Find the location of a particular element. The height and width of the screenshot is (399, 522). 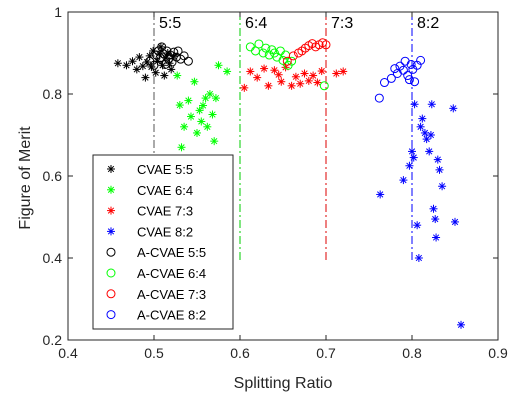

legend-entry-label: CVAE 8:2 is located at coordinates (165, 231).